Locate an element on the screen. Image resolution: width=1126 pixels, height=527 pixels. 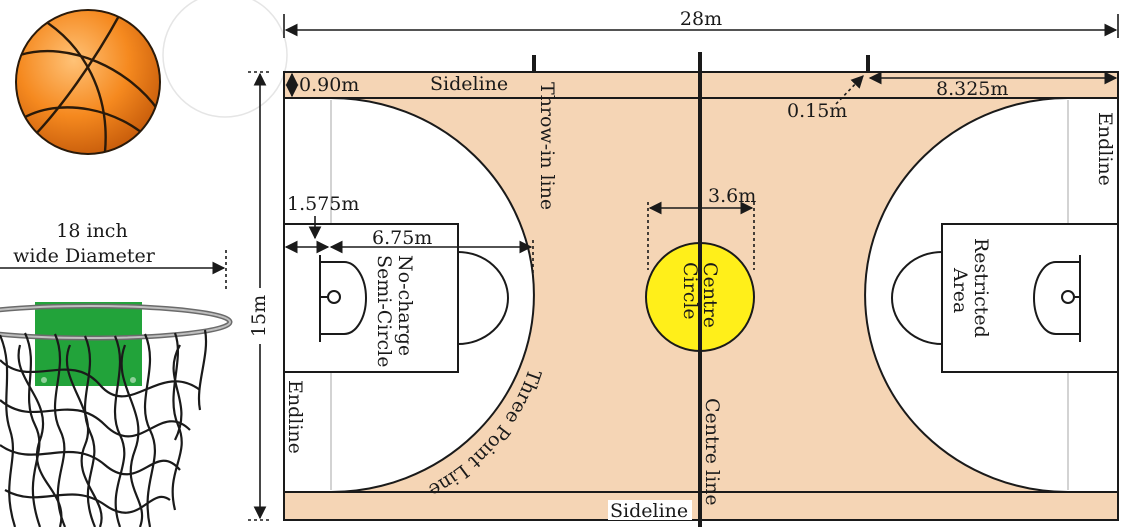
sideline-label-bottom: Sideline is located at coordinates (649, 511).